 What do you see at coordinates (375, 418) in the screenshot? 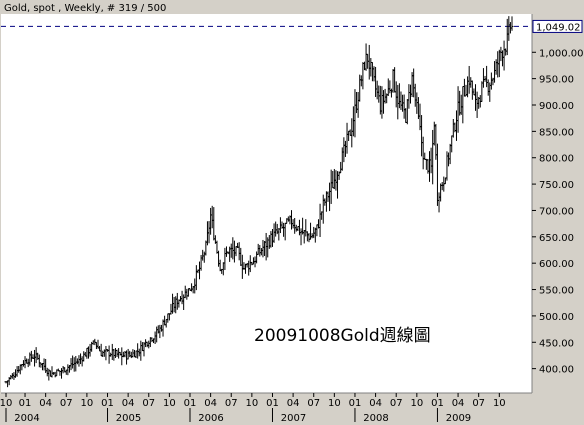
I see `year-label: 2008` at bounding box center [375, 418].